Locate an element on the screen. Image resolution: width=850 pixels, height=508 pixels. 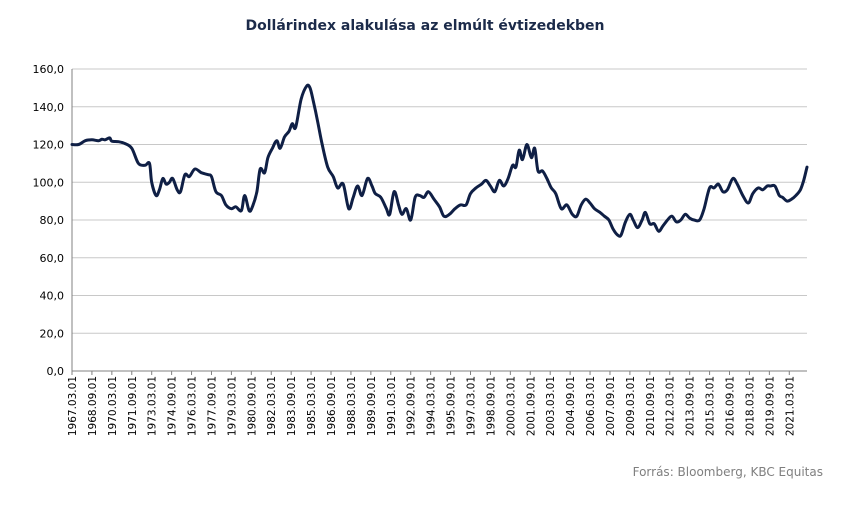
x-tick-label: 2016.09.01 is located at coordinates (731, 406).